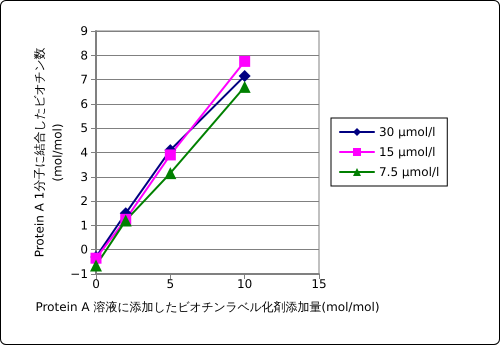 The height and width of the screenshot is (345, 500). What do you see at coordinates (244, 284) in the screenshot?
I see `x-tick-label: 10` at bounding box center [244, 284].